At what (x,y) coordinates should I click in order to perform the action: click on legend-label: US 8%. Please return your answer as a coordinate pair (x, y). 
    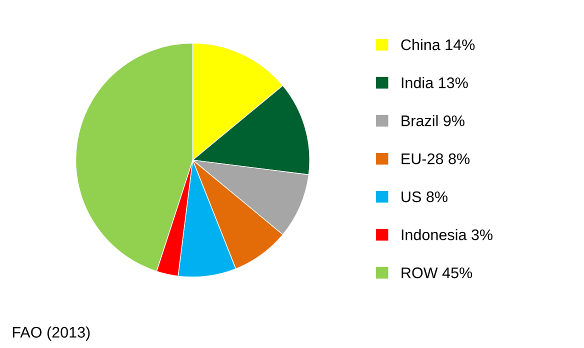
    Looking at the image, I should click on (425, 196).